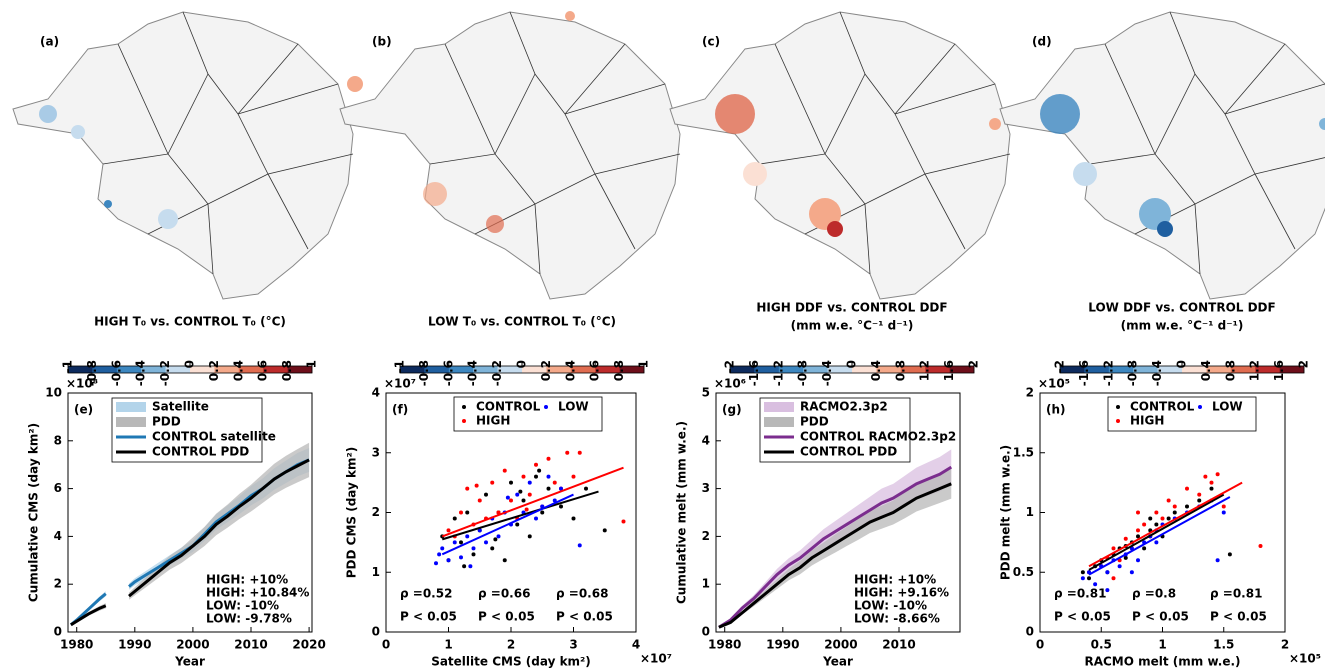 The image size is (1325, 671). Describe the element at coordinates (974, 364) in the screenshot. I see `colorbar-tick-label: 2` at that location.